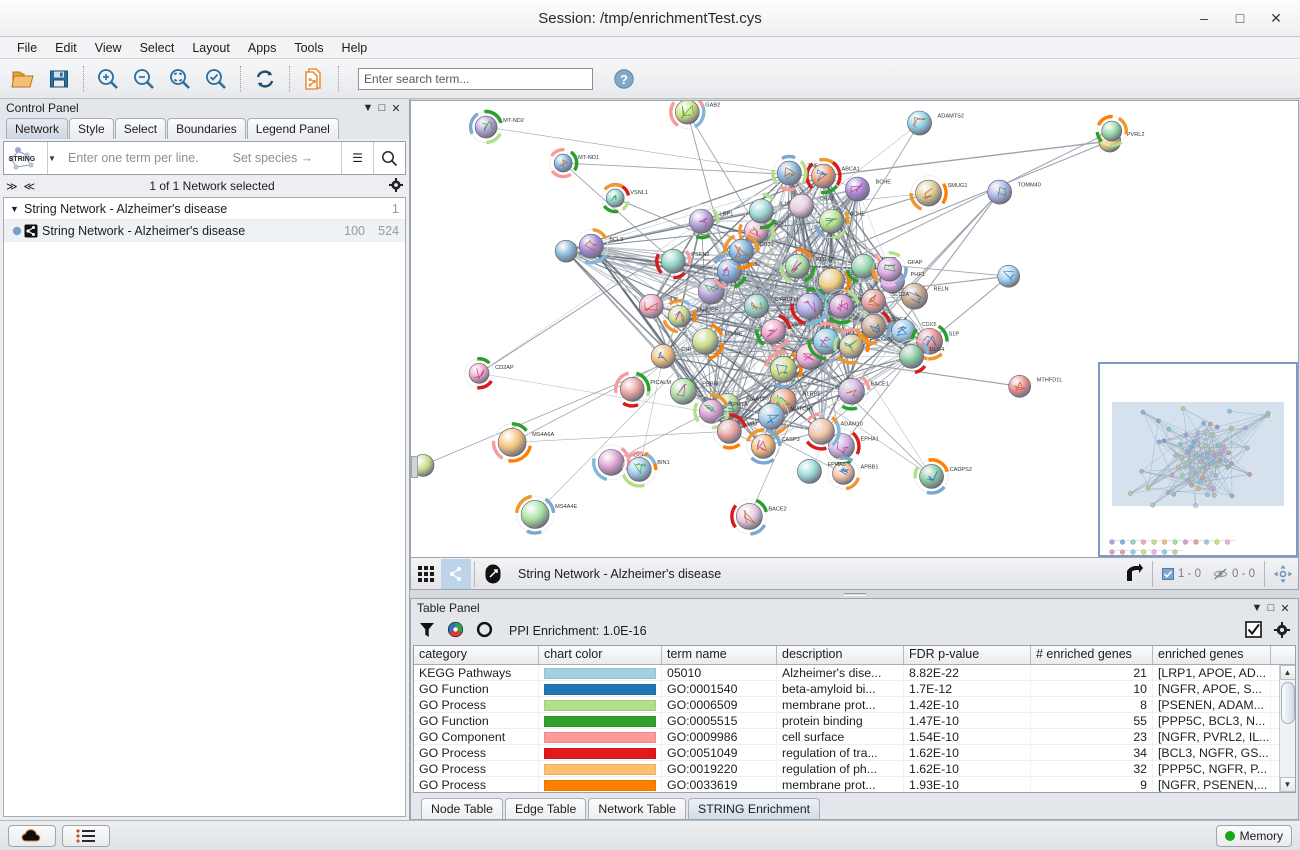 The image size is (1300, 850). What do you see at coordinates (832, 176) in the screenshot?
I see `network-node: ABCA1` at bounding box center [832, 176].